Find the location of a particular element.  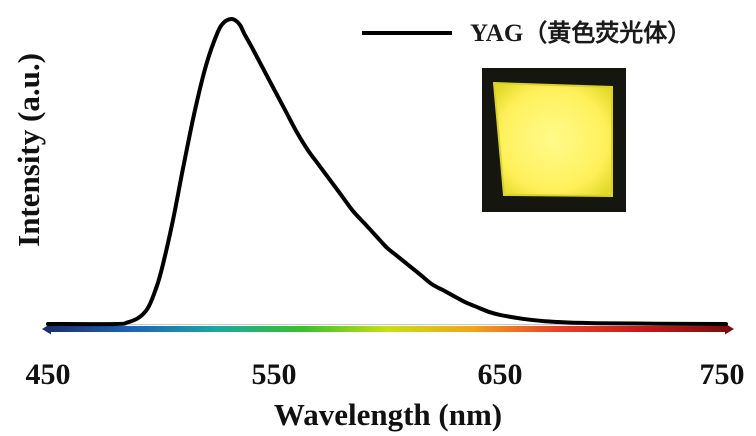

phosphor-sample-photo is located at coordinates (554, 140).